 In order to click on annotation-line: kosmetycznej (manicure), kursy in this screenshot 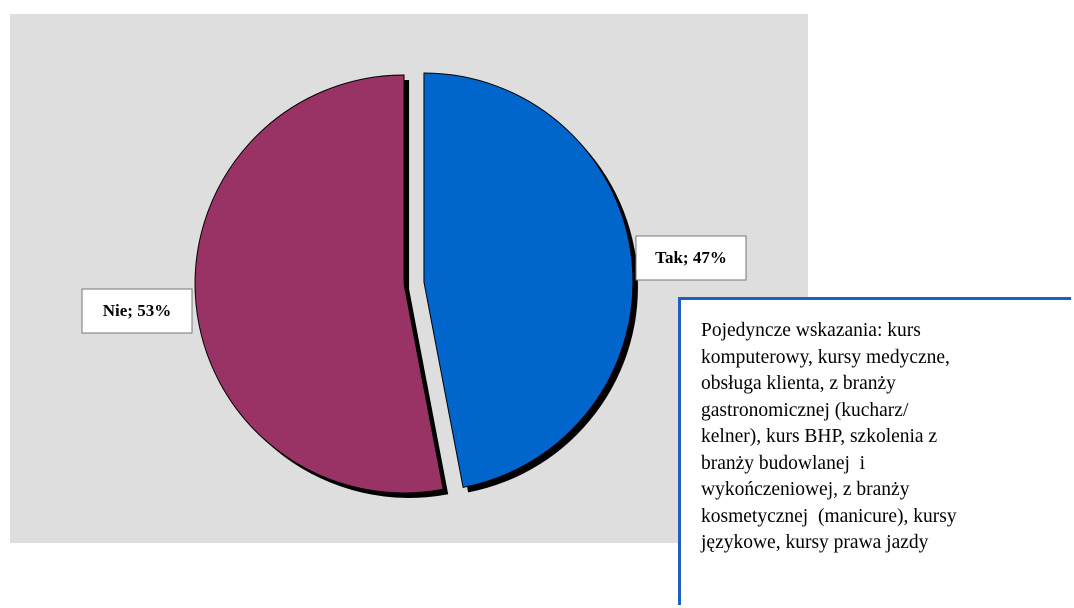, I will do `click(829, 516)`.